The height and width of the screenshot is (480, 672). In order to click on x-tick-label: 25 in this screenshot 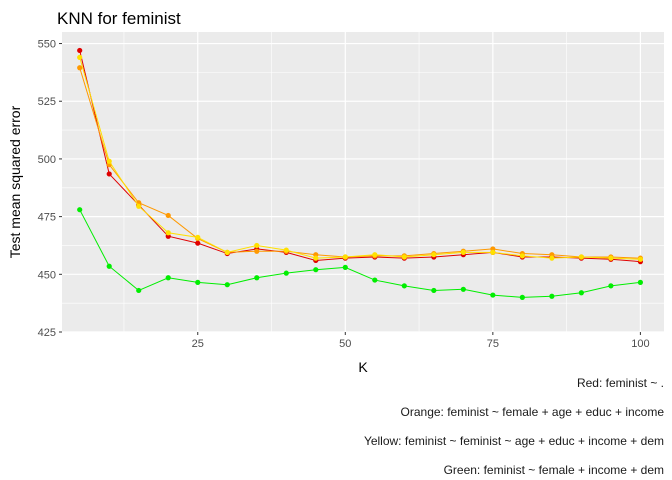, I will do `click(198, 344)`.